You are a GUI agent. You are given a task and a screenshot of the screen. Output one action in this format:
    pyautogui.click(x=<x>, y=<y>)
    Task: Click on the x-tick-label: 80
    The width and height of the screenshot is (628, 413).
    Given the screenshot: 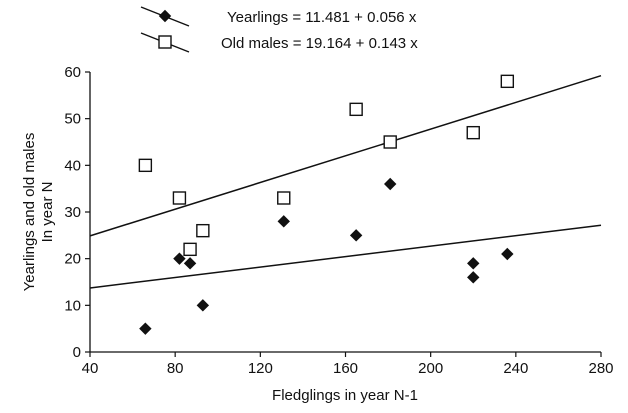 What is the action you would take?
    pyautogui.click(x=175, y=368)
    